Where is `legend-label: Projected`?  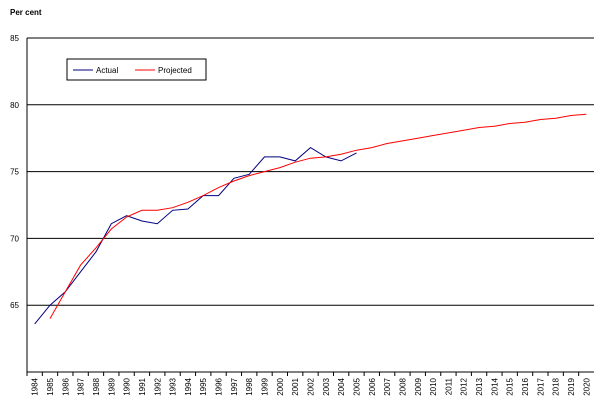
legend-label: Projected is located at coordinates (175, 70).